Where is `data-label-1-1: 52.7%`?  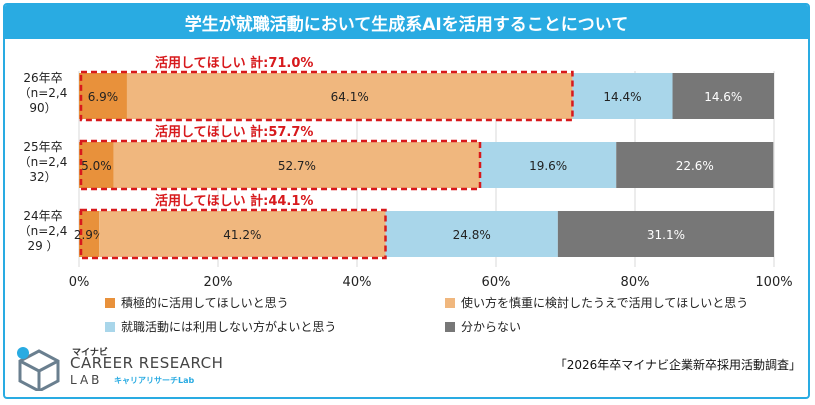 data-label-1-1: 52.7% is located at coordinates (297, 166).